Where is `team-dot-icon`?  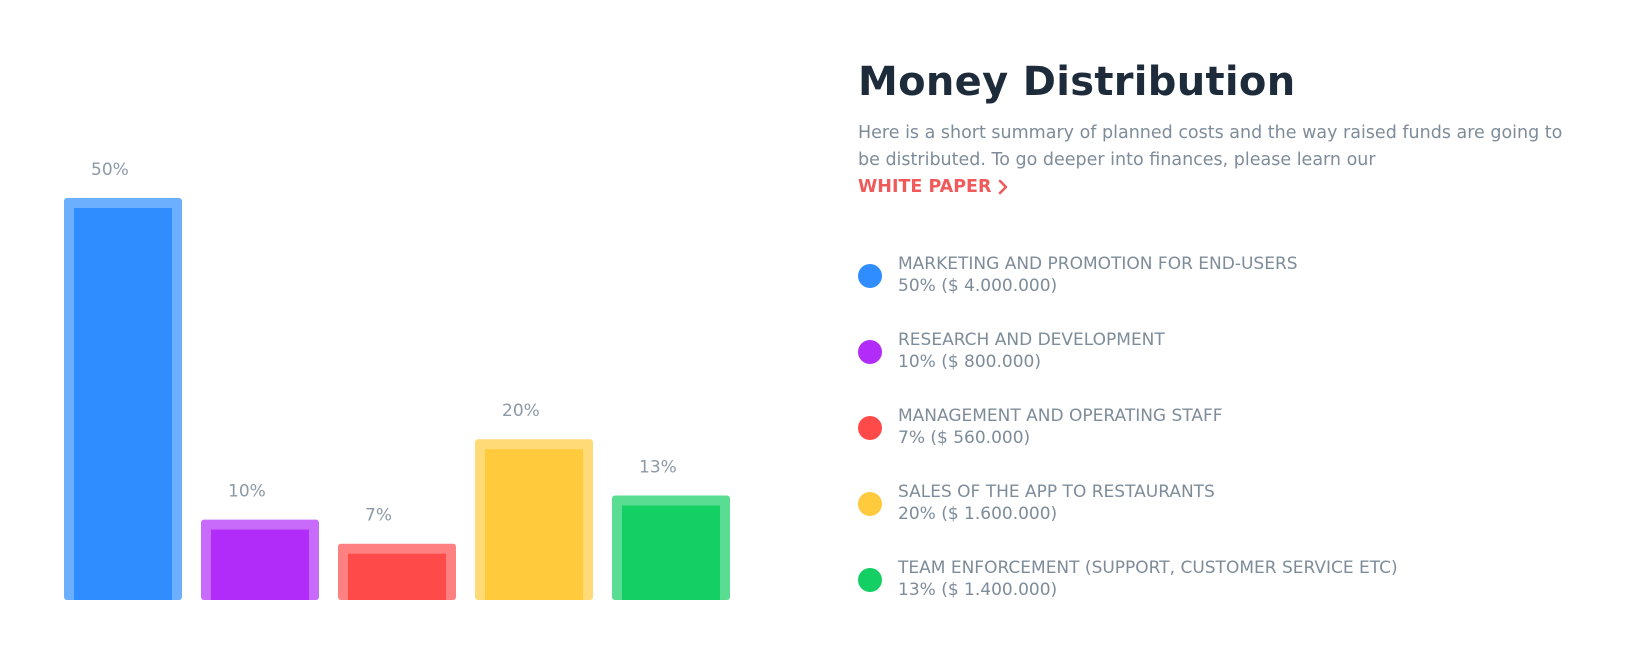 team-dot-icon is located at coordinates (870, 580).